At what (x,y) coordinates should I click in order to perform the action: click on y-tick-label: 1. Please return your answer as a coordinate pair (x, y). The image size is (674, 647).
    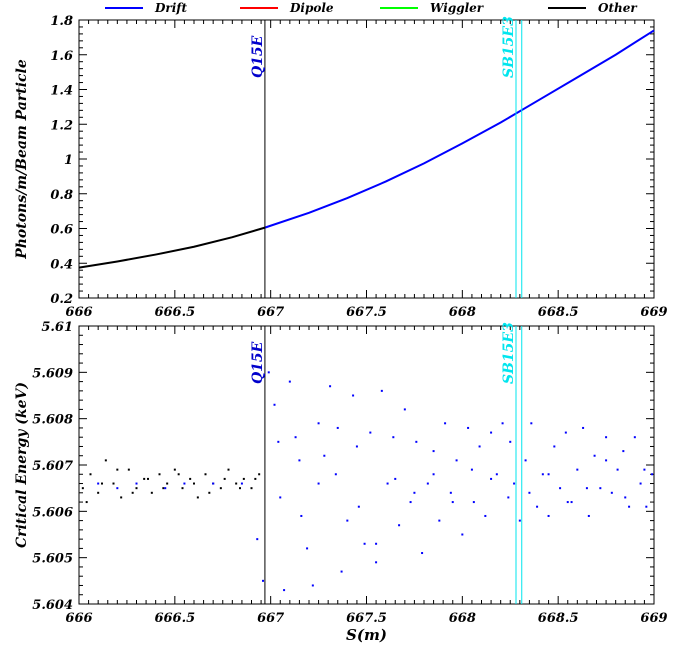
    Looking at the image, I should click on (68, 160).